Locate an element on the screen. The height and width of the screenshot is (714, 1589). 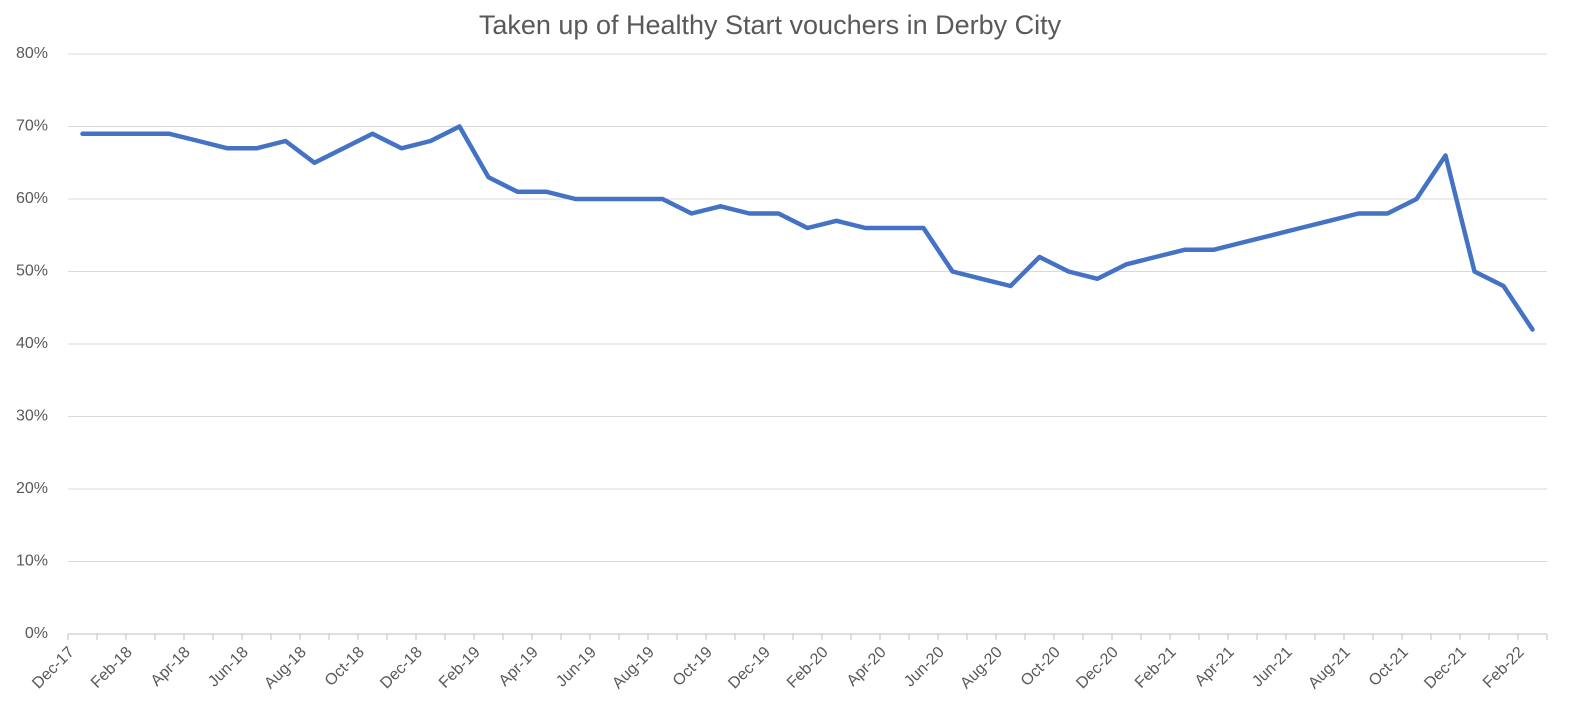
x-tick-label: Feb-20 is located at coordinates (808, 668).